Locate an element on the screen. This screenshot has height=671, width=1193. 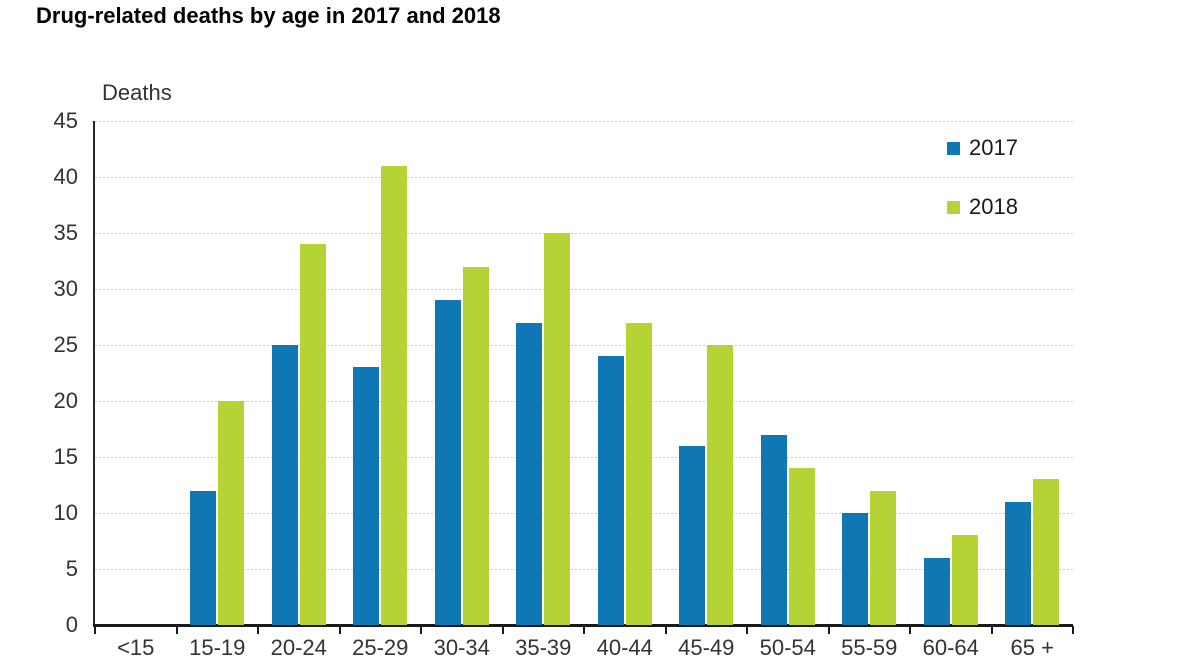
x-axis-line is located at coordinates (583, 625).